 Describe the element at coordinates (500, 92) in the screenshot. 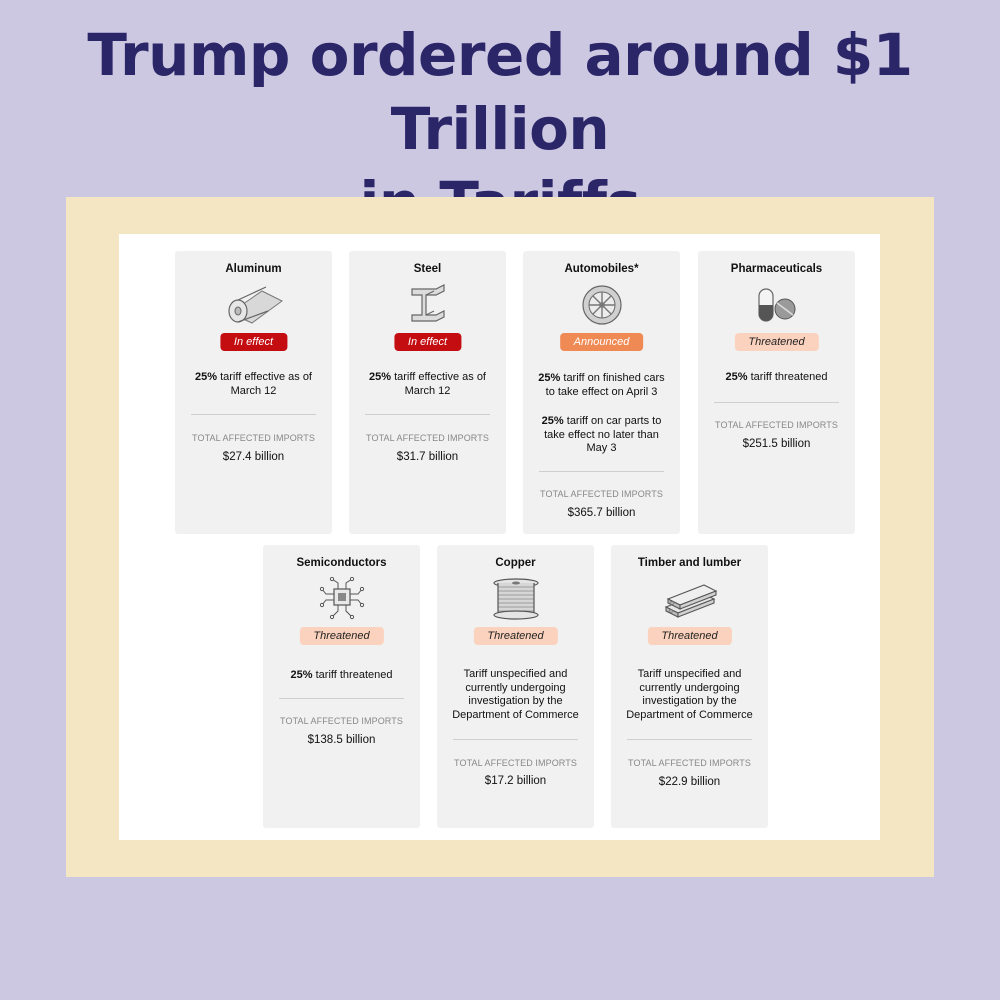

I see `headline-line-1: Trump ordered around $1 Trillion` at that location.